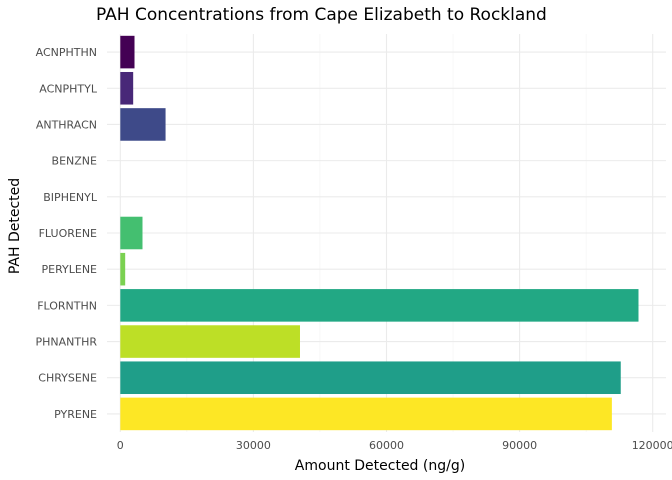  I want to click on bar-pyrene, so click(366, 414).